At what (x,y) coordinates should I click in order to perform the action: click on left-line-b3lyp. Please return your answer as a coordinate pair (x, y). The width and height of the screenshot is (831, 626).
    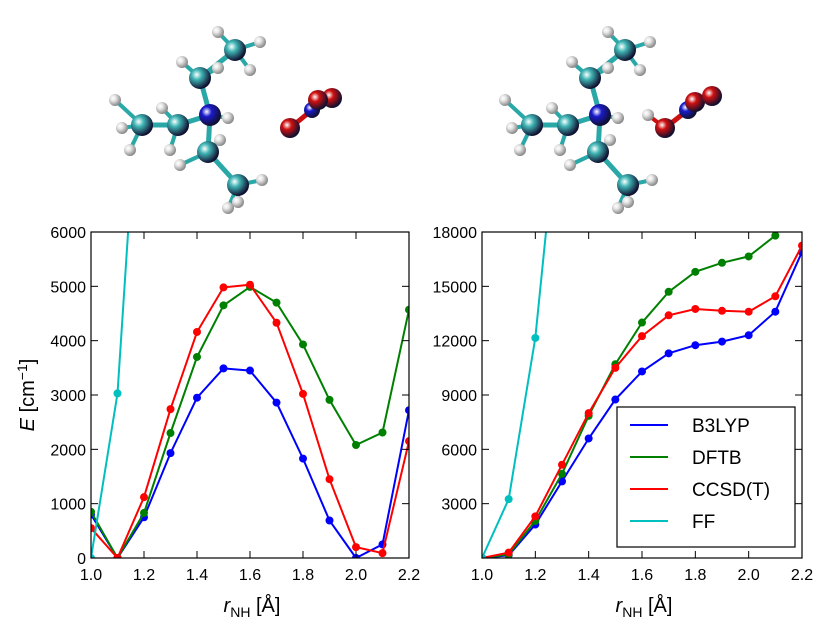
    Looking at the image, I should click on (250, 462).